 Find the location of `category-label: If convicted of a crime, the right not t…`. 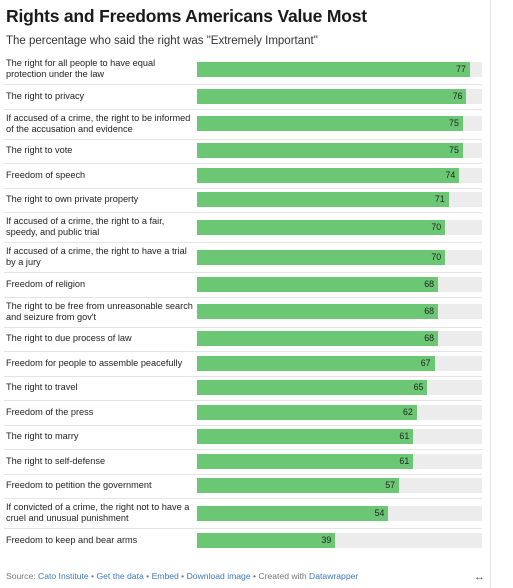

category-label: If convicted of a crime, the right not t… is located at coordinates (98, 512).